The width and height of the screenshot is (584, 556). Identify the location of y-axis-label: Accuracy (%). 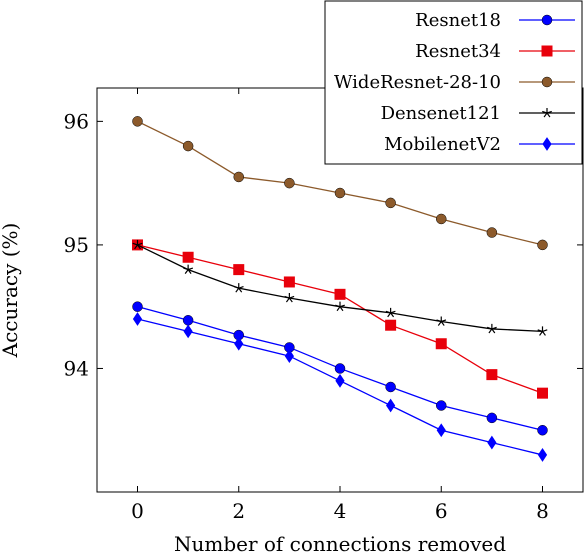
(11, 291).